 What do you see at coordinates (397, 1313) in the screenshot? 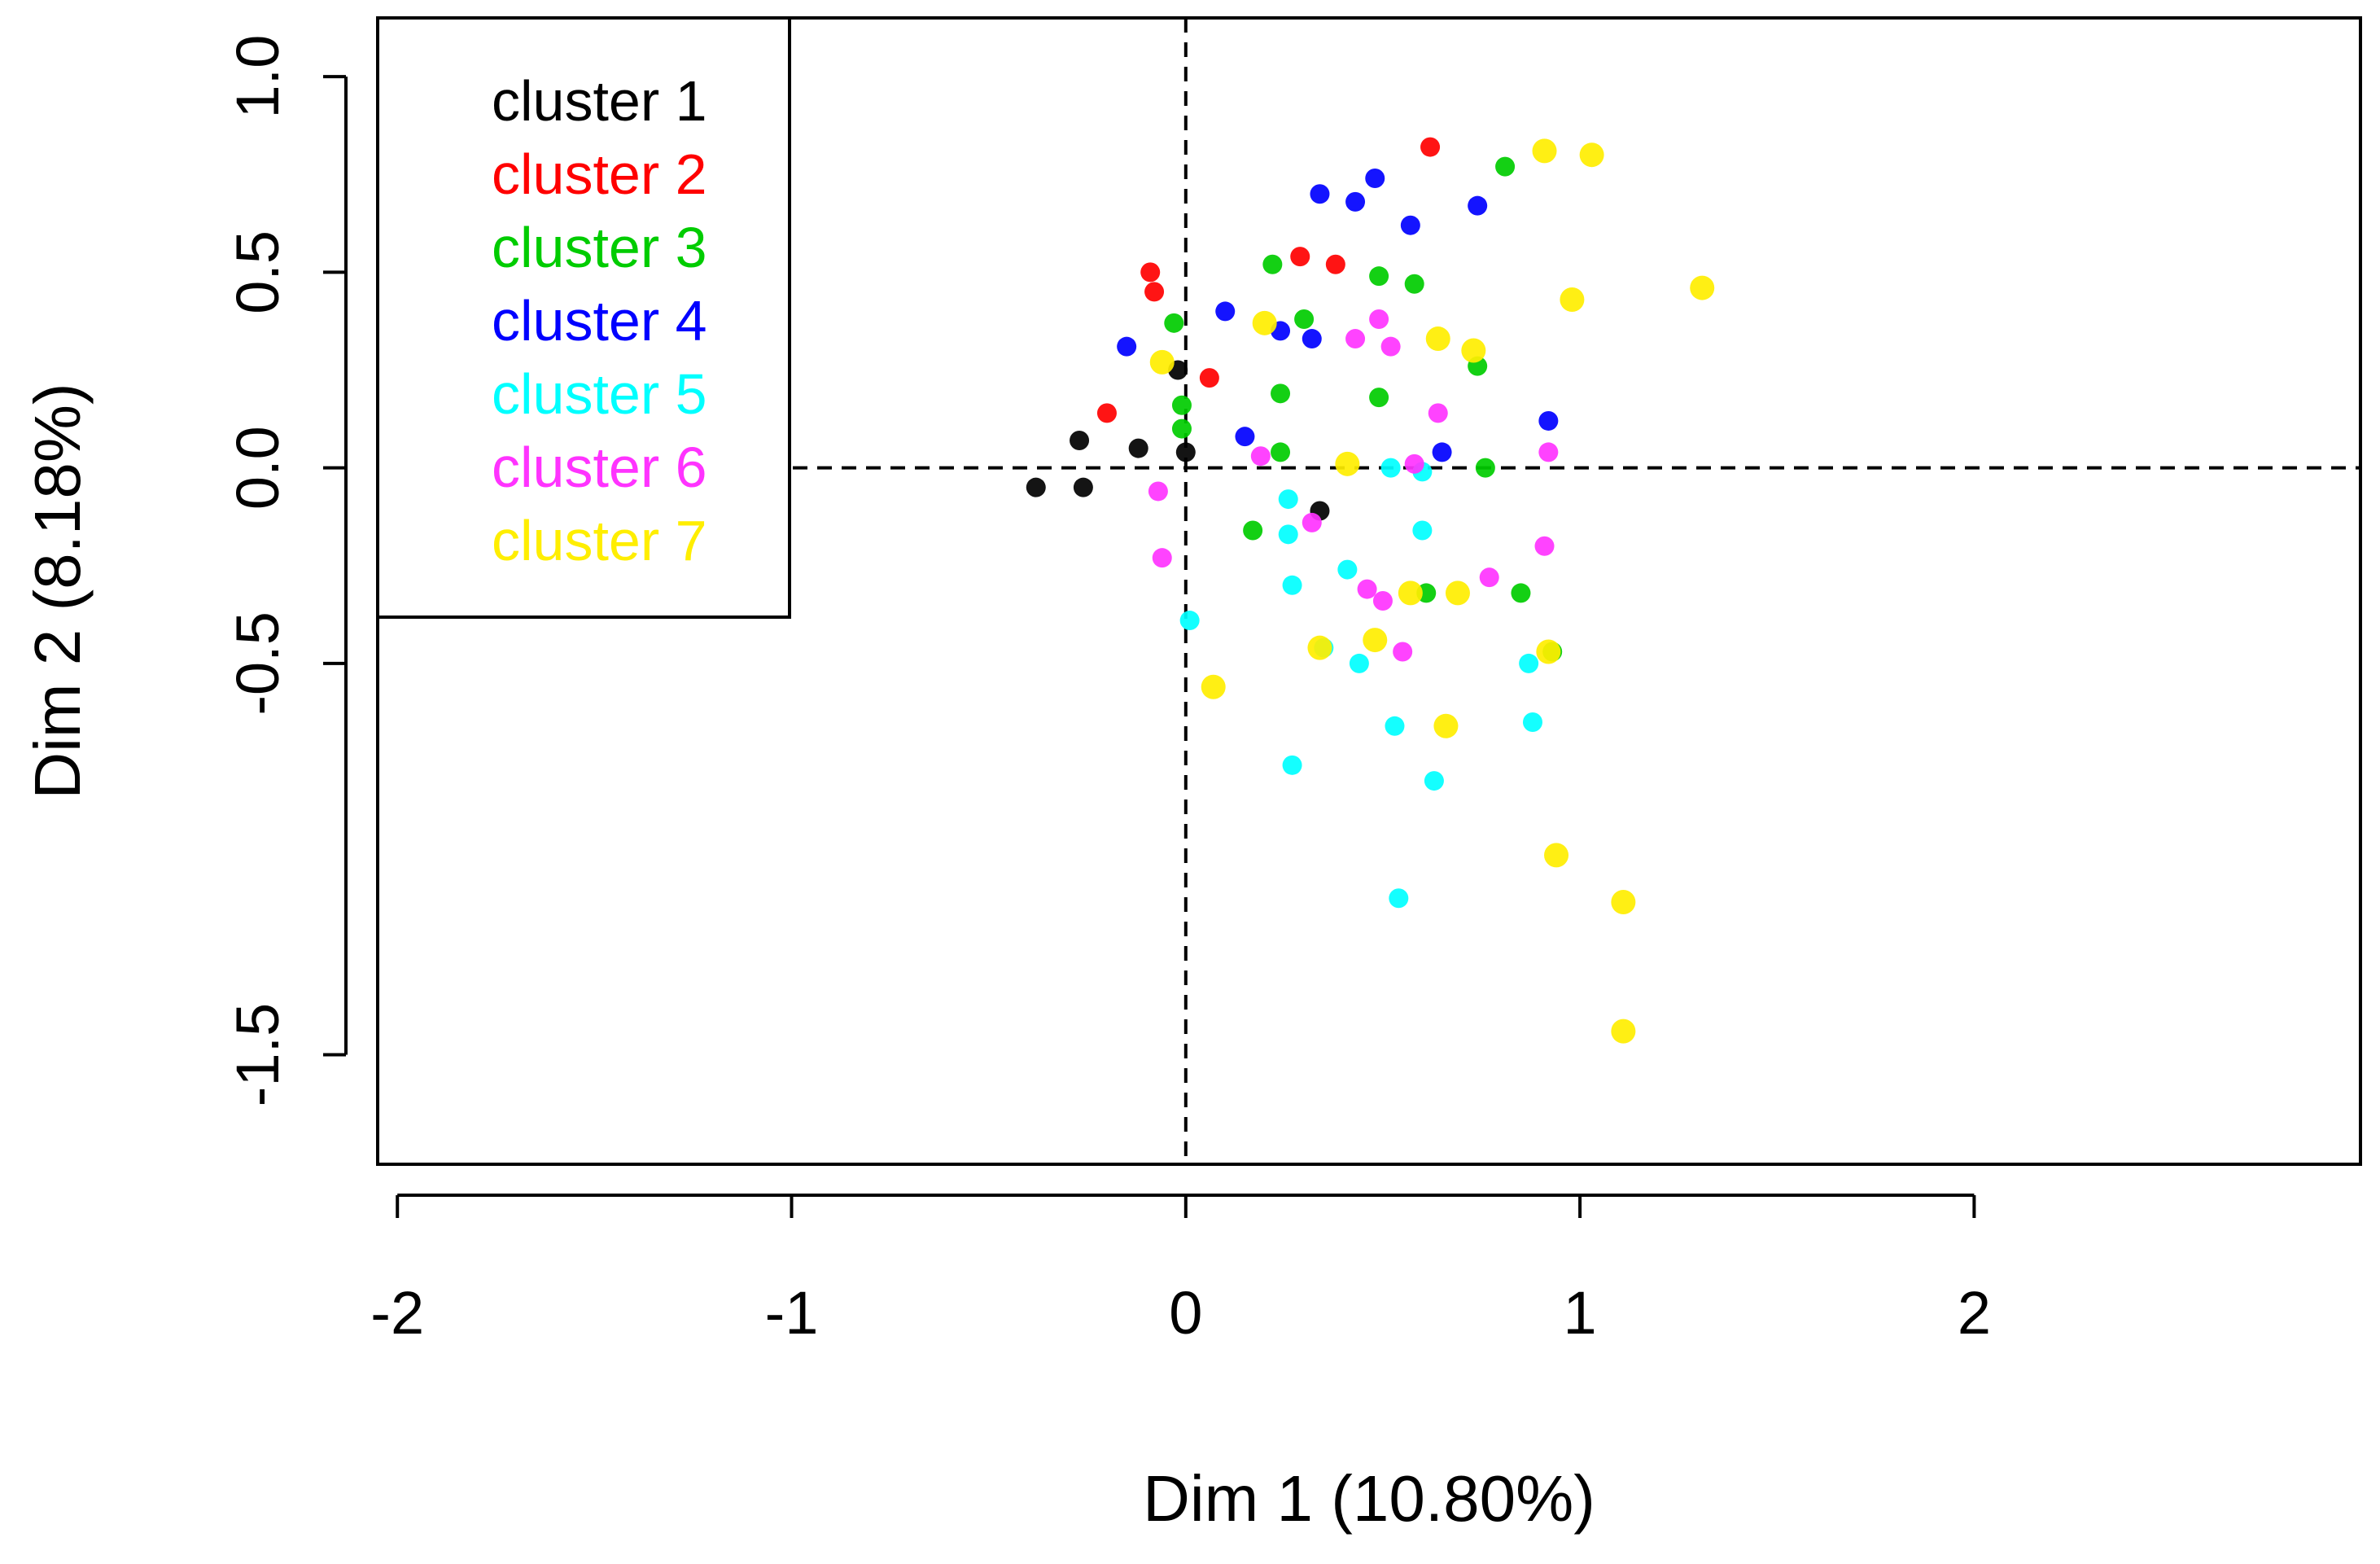
I see `x-tick-label: -2` at bounding box center [397, 1313].